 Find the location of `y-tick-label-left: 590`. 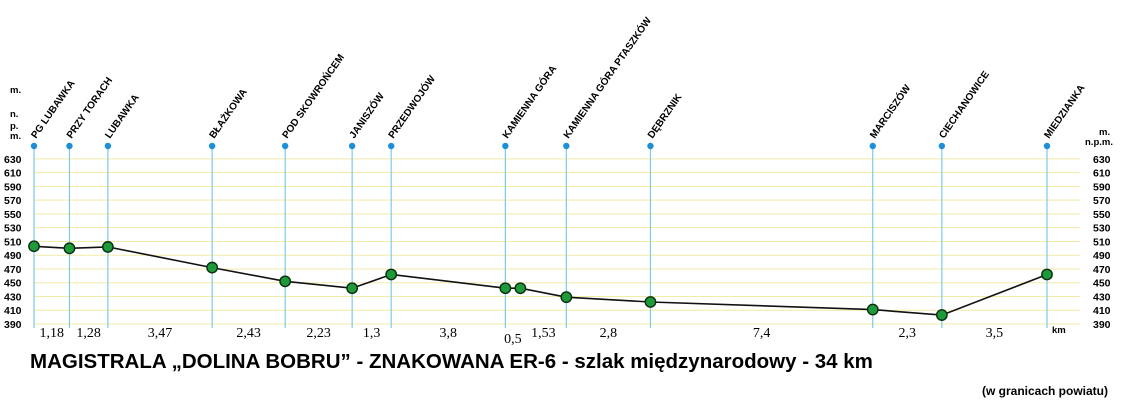

y-tick-label-left: 590 is located at coordinates (13, 187).